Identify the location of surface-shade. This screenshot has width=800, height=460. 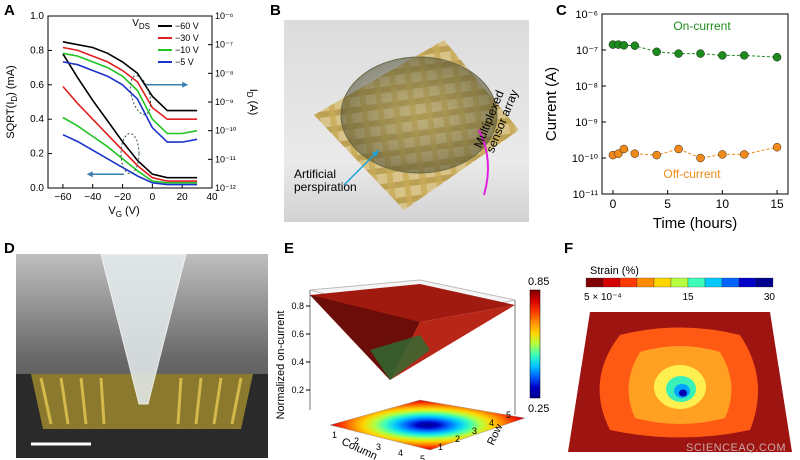
(452, 342).